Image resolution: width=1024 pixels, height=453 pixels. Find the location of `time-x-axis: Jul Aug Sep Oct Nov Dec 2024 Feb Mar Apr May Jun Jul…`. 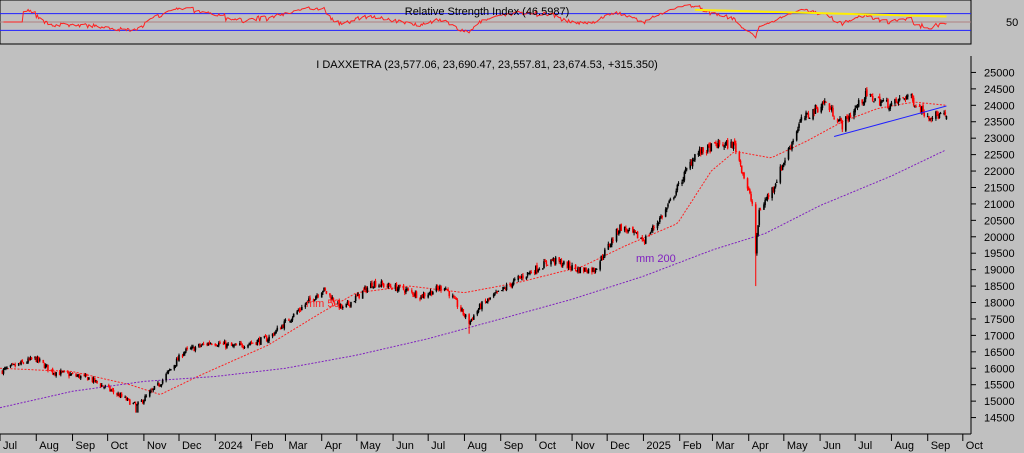

time-x-axis: Jul Aug Sep Oct Nov Dec 2024 Feb Mar Apr May Jun Jul… is located at coordinates (491, 443).